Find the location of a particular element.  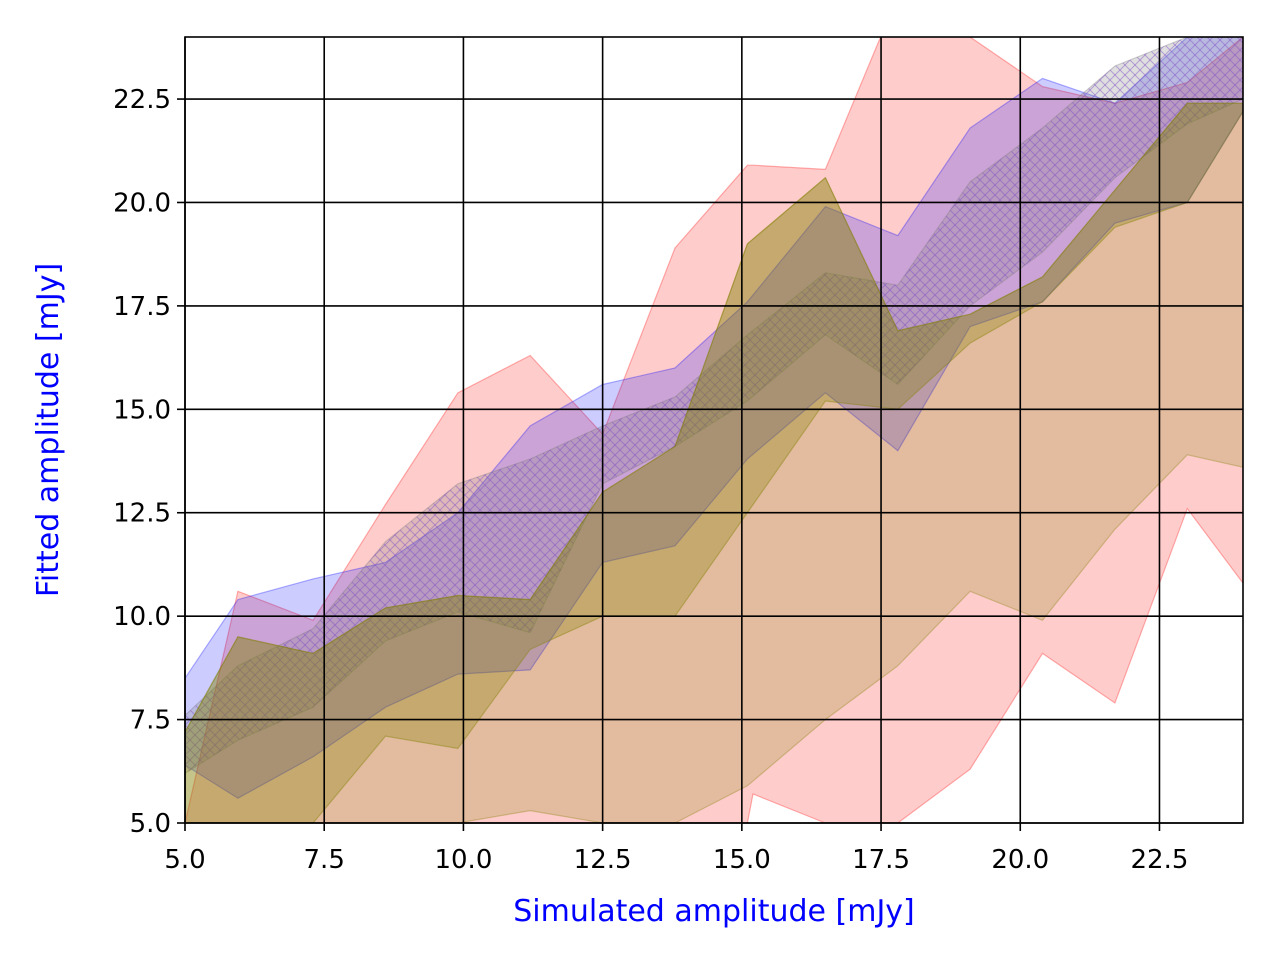

y-tick-label: 15.0 is located at coordinates (142, 410).